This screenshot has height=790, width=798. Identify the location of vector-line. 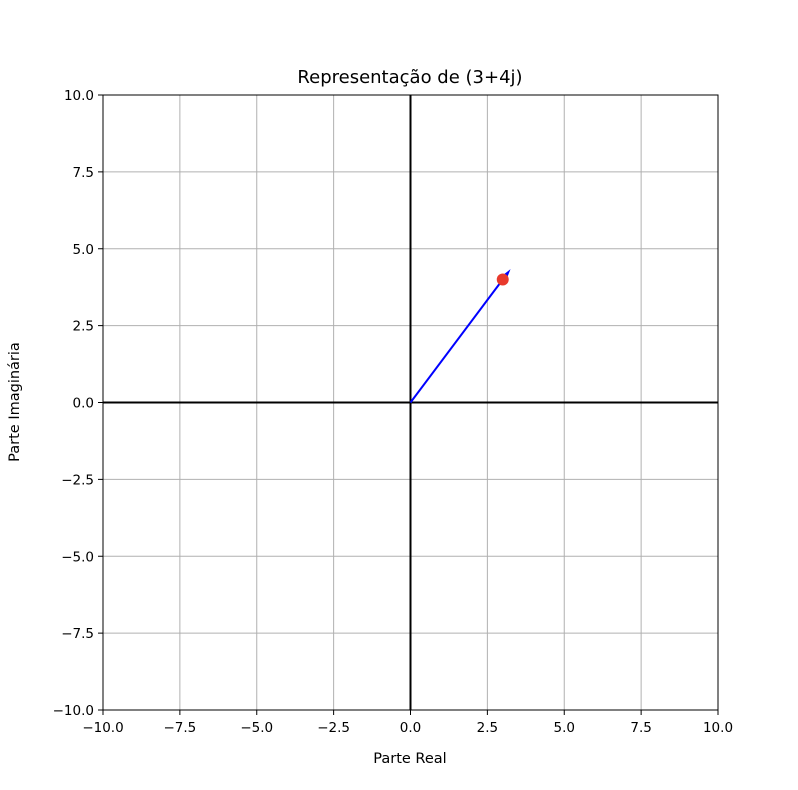
(456, 341).